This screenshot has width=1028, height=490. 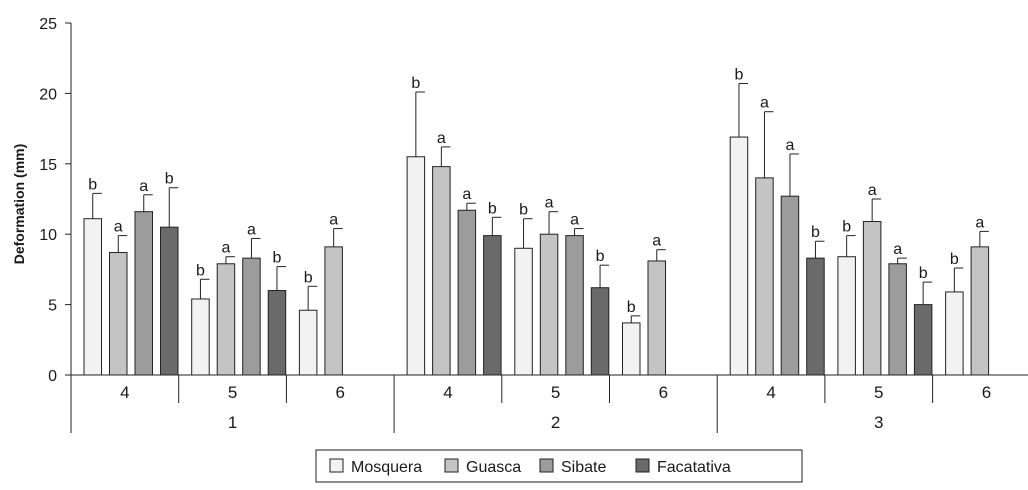 What do you see at coordinates (48, 165) in the screenshot?
I see `y-tick-label: 15` at bounding box center [48, 165].